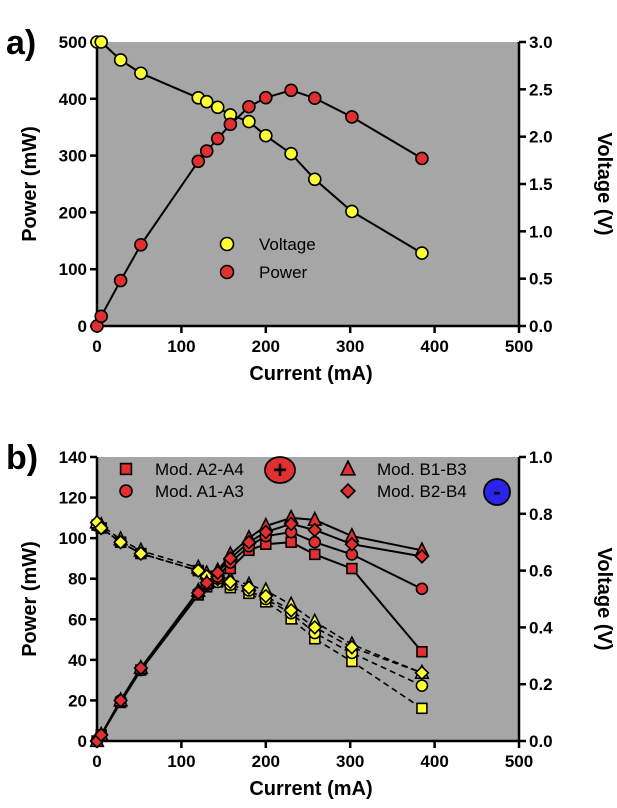 This screenshot has height=808, width=617. I want to click on panel-b-x-tick-label: 500, so click(519, 761).